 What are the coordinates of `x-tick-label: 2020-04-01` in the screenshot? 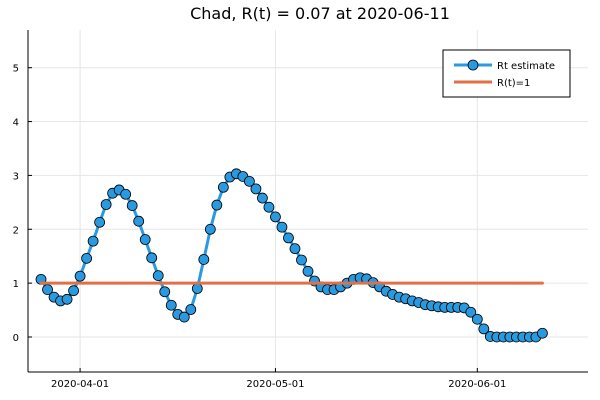 It's located at (80, 384).